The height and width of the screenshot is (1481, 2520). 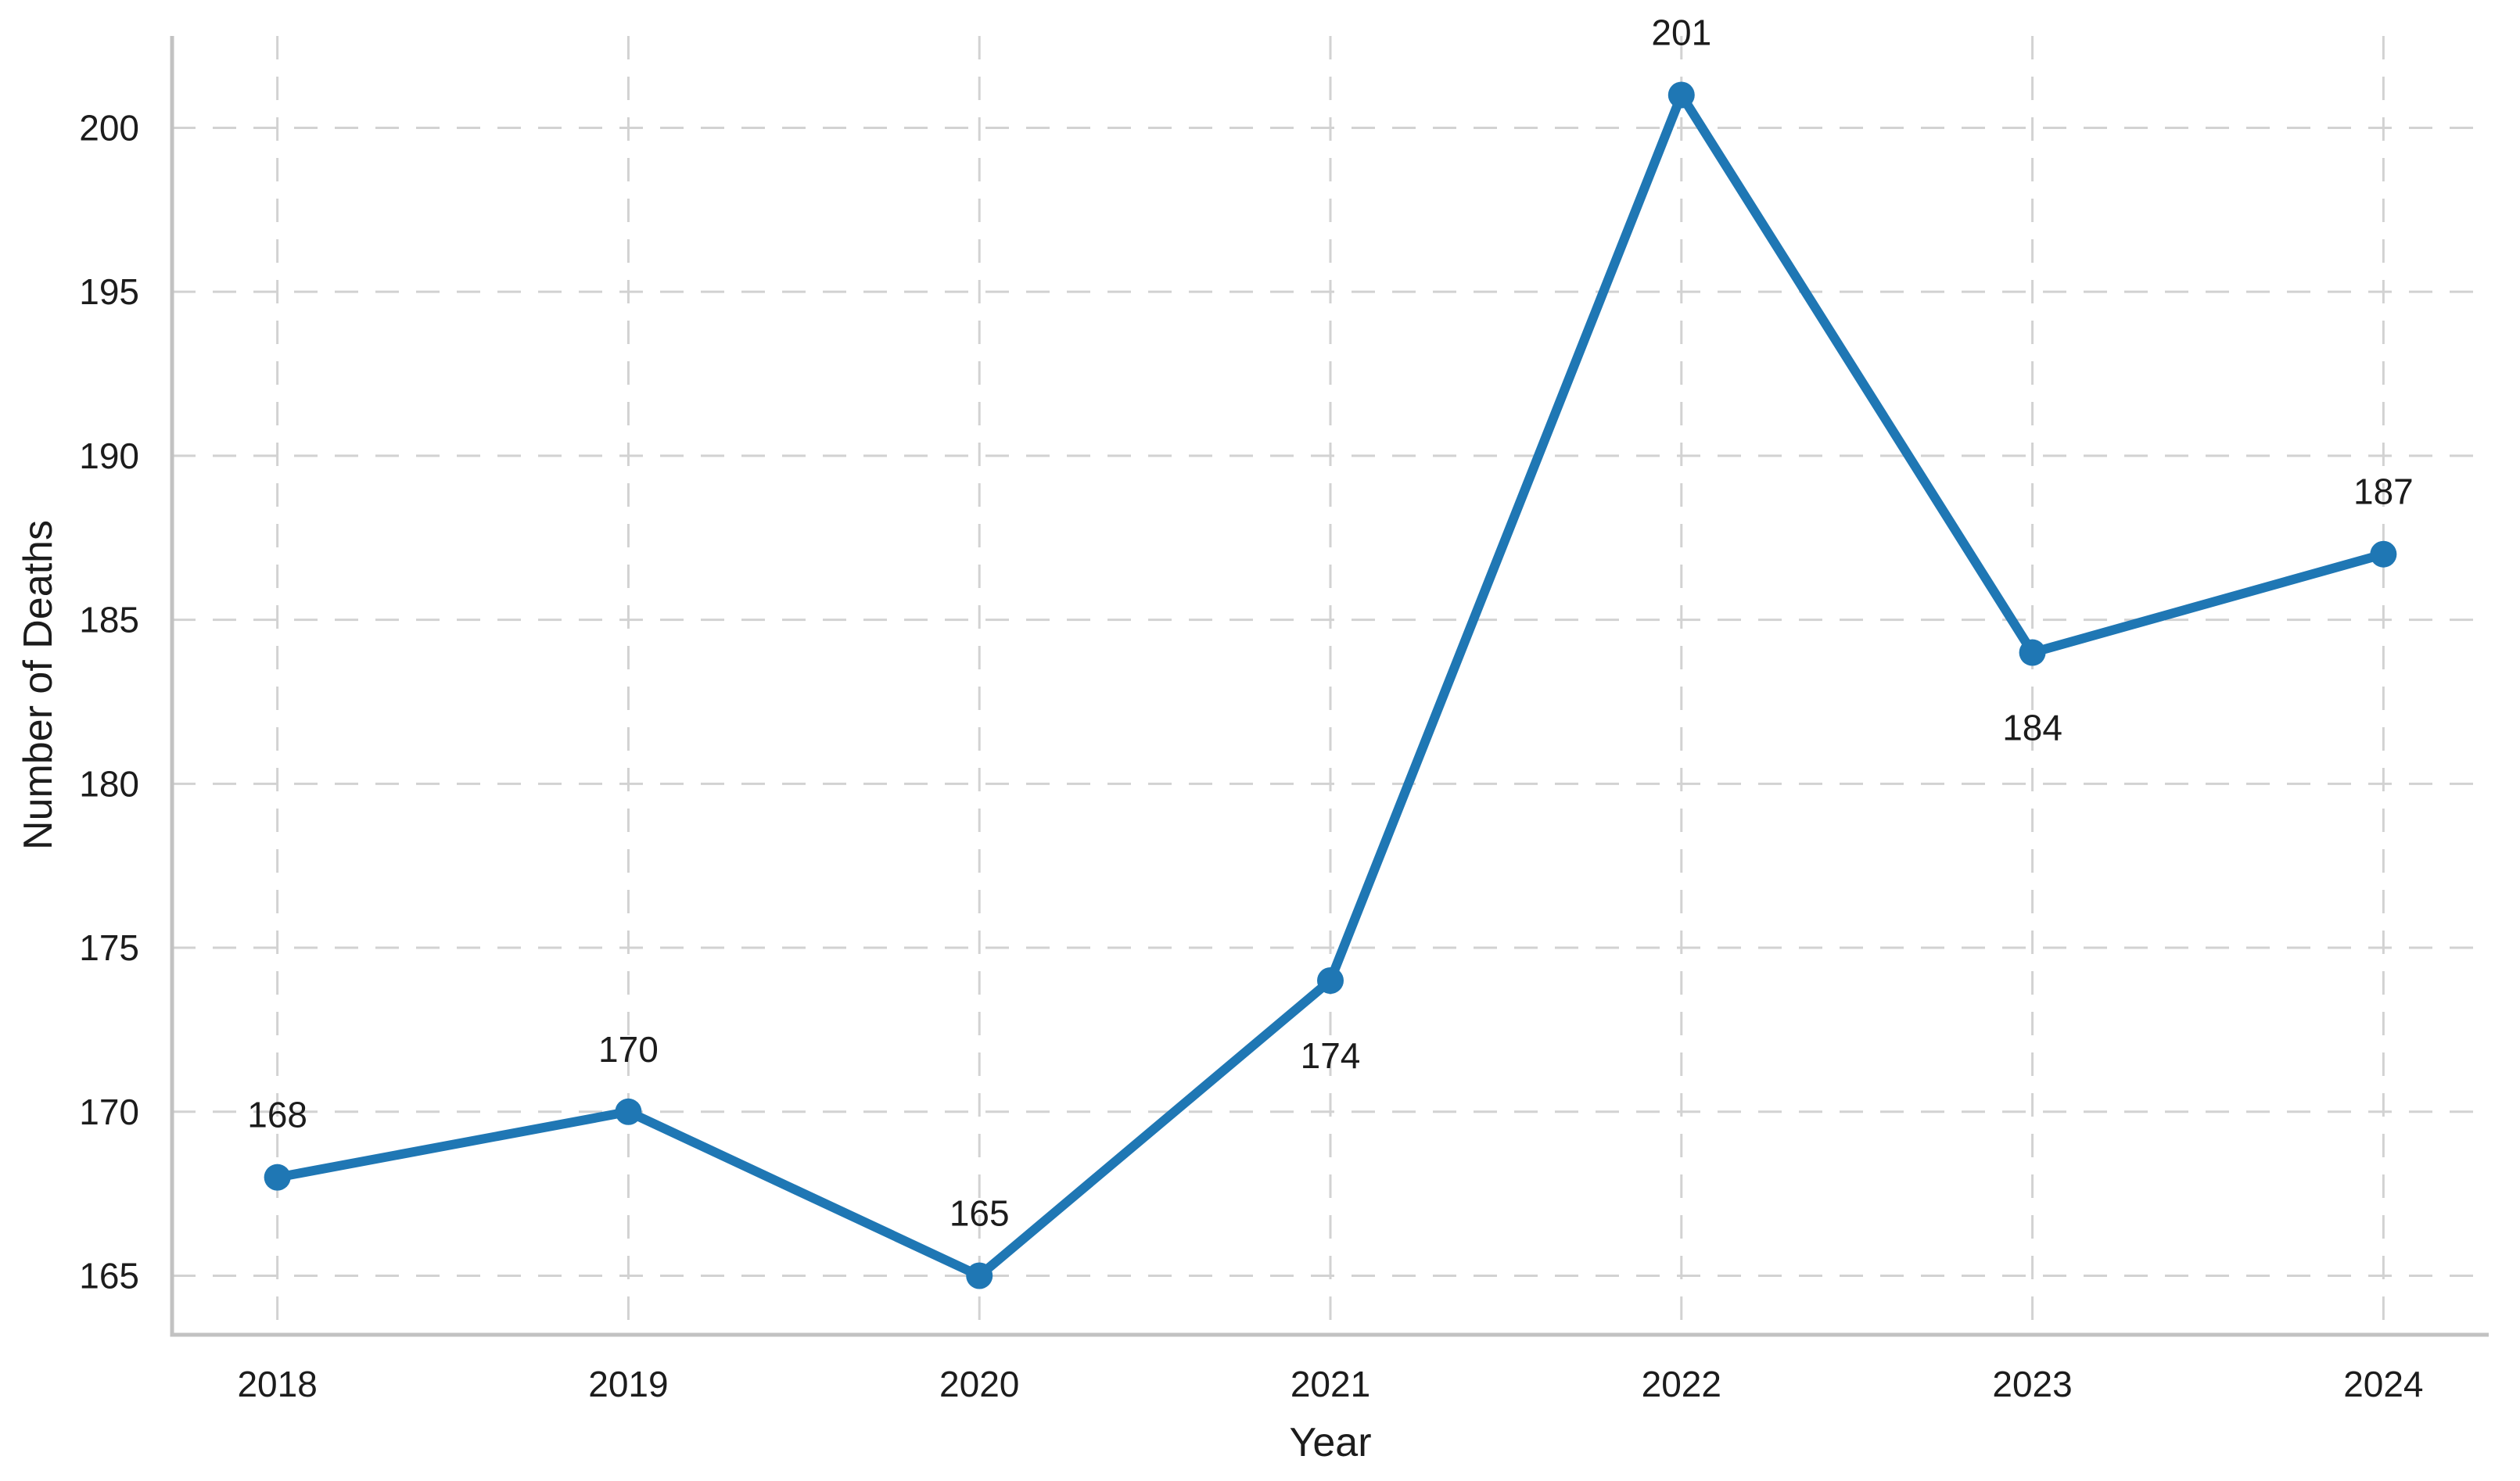 What do you see at coordinates (38, 685) in the screenshot?
I see `y-axis-title: Number of Deaths` at bounding box center [38, 685].